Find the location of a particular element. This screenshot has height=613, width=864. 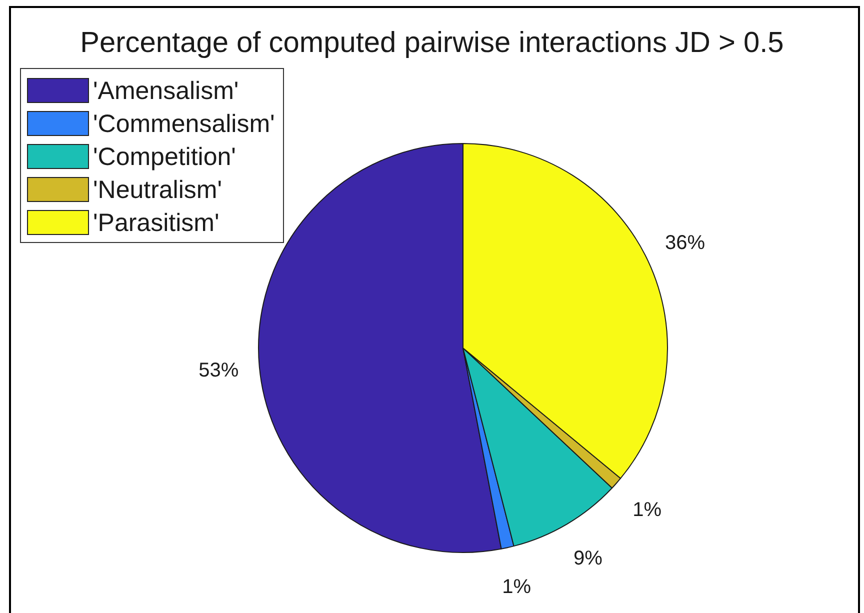

legend-label: 'Neutralism' is located at coordinates (157, 190).